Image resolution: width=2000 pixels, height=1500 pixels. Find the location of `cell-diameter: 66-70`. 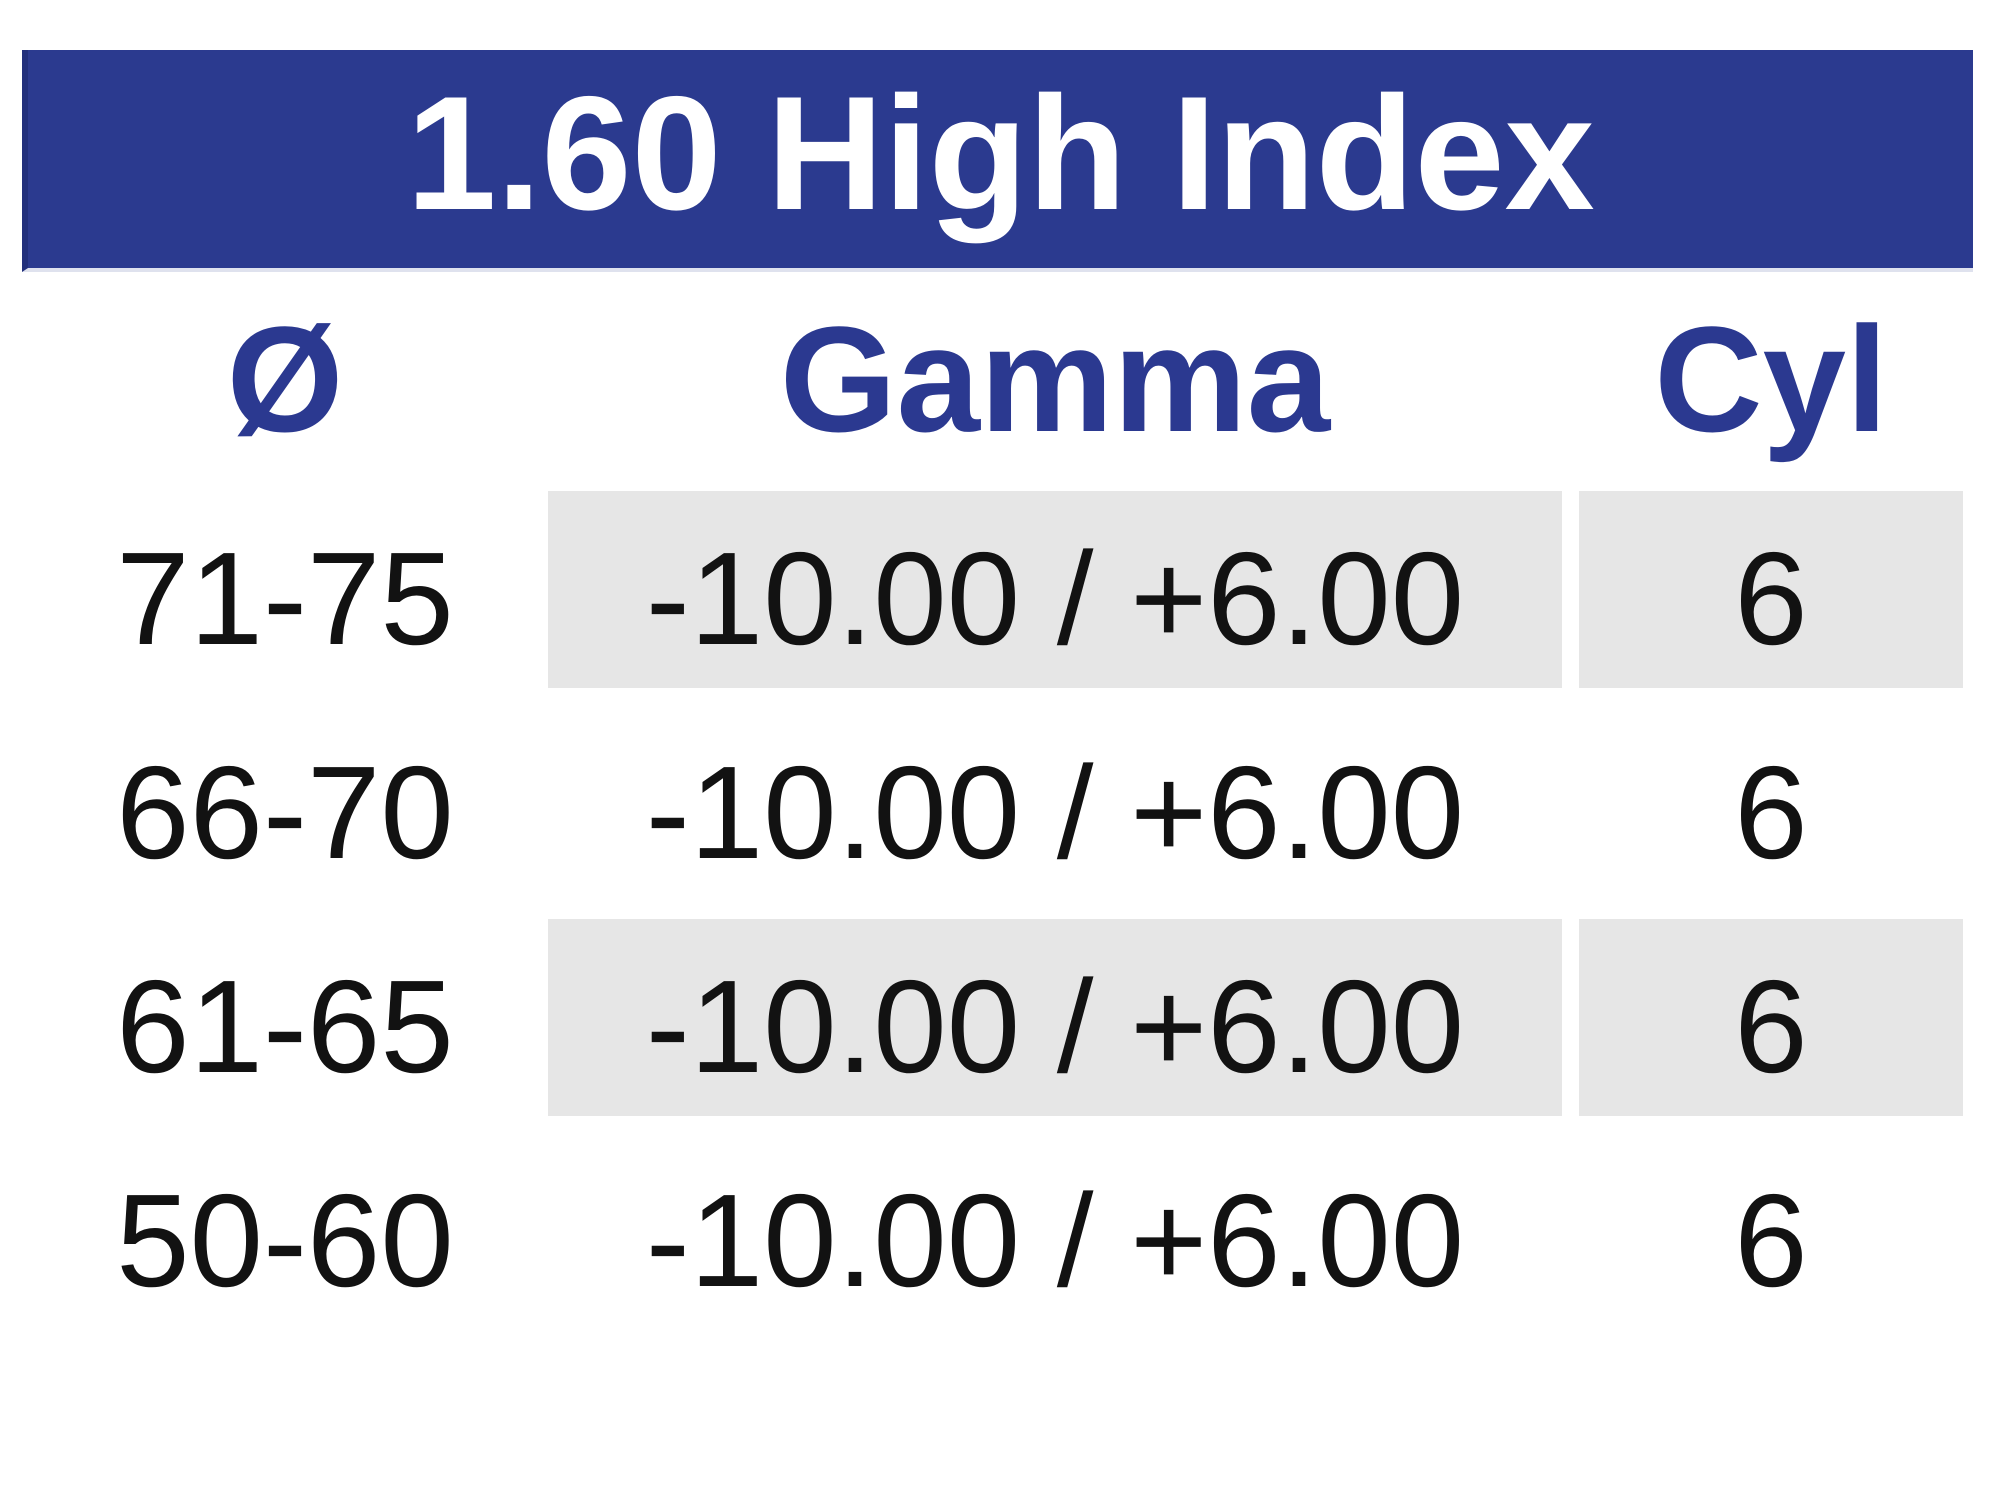

cell-diameter: 66-70 is located at coordinates (285, 812).